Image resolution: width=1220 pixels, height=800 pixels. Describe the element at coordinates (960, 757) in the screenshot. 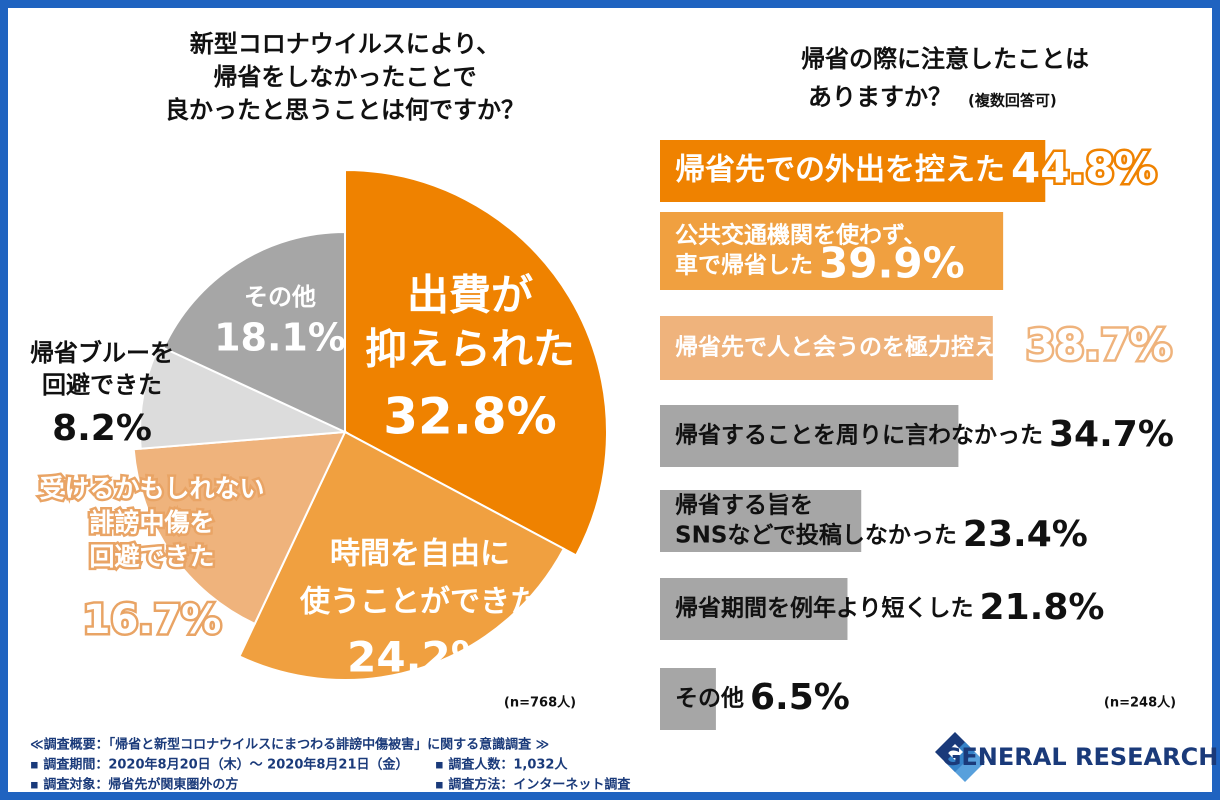

I see `logo-icon` at that location.